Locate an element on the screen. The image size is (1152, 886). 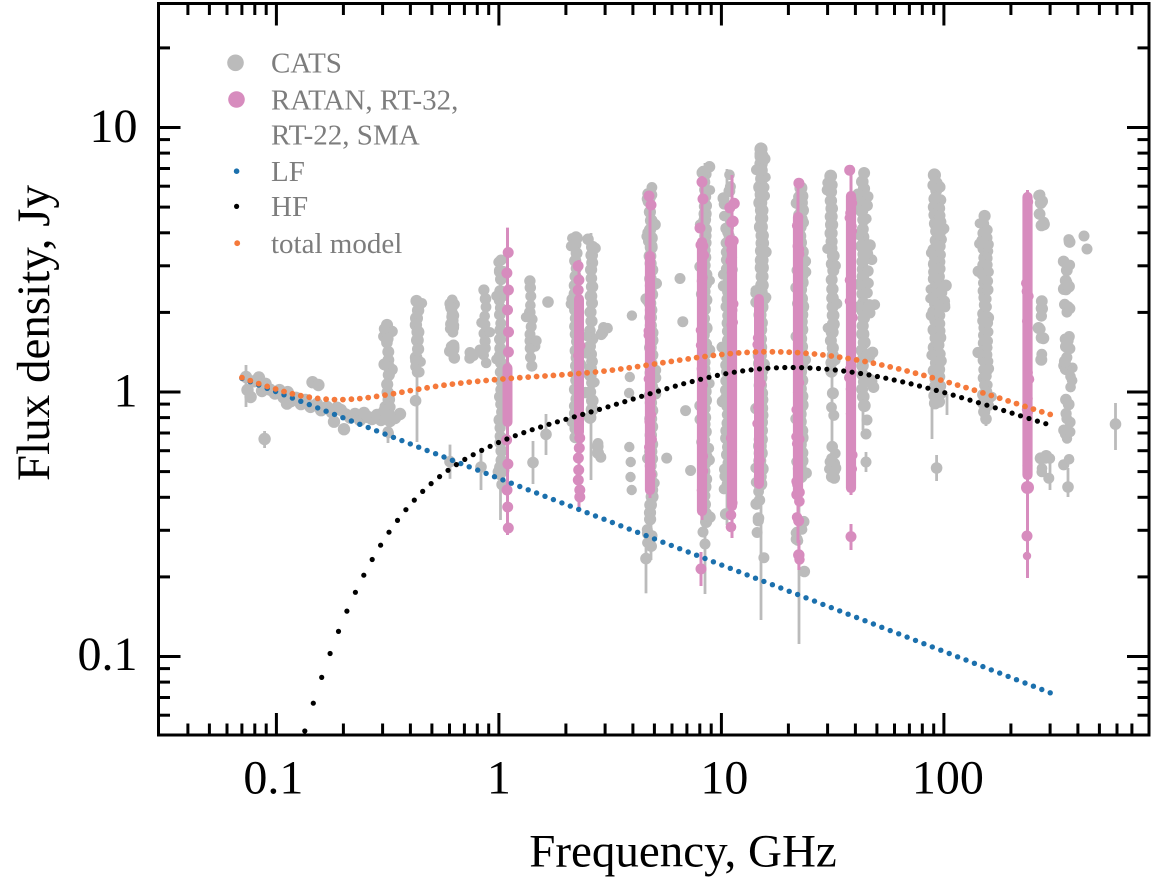
svg-text: Frequency, GHz is located at coordinates (683, 852).